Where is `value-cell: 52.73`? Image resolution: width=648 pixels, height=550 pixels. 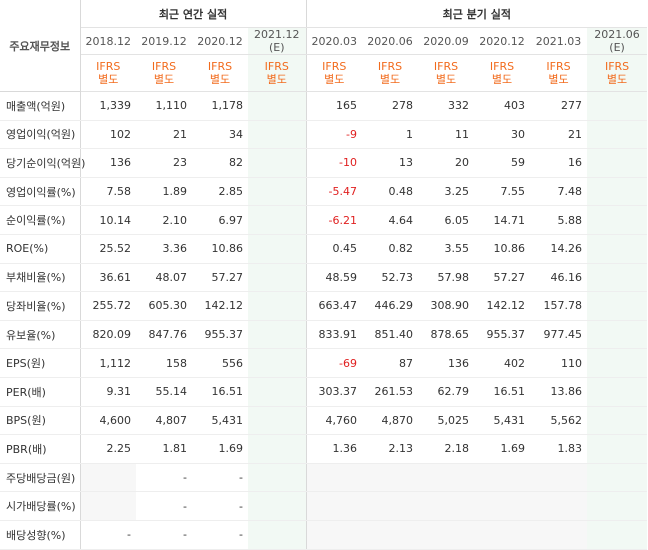 value-cell: 52.73 is located at coordinates (390, 277).